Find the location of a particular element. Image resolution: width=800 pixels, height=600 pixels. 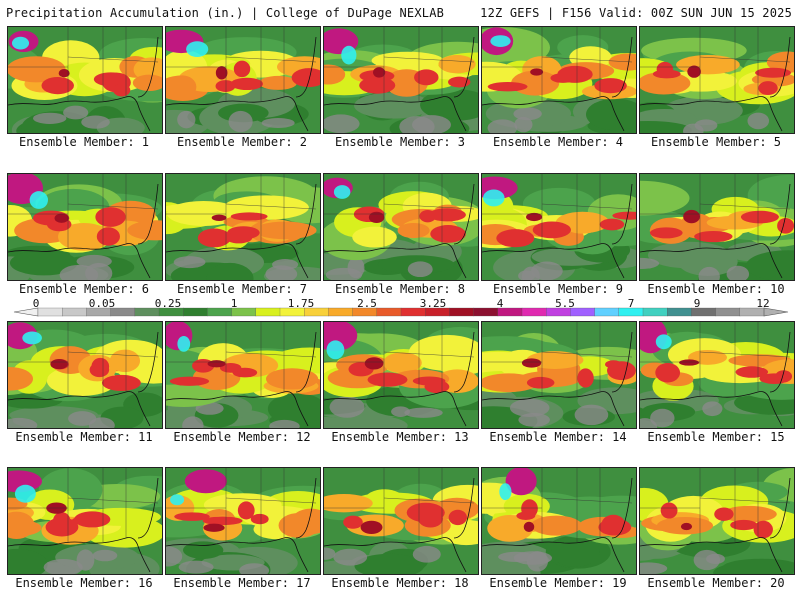

ensemble-member-12-map is located at coordinates (243, 375).